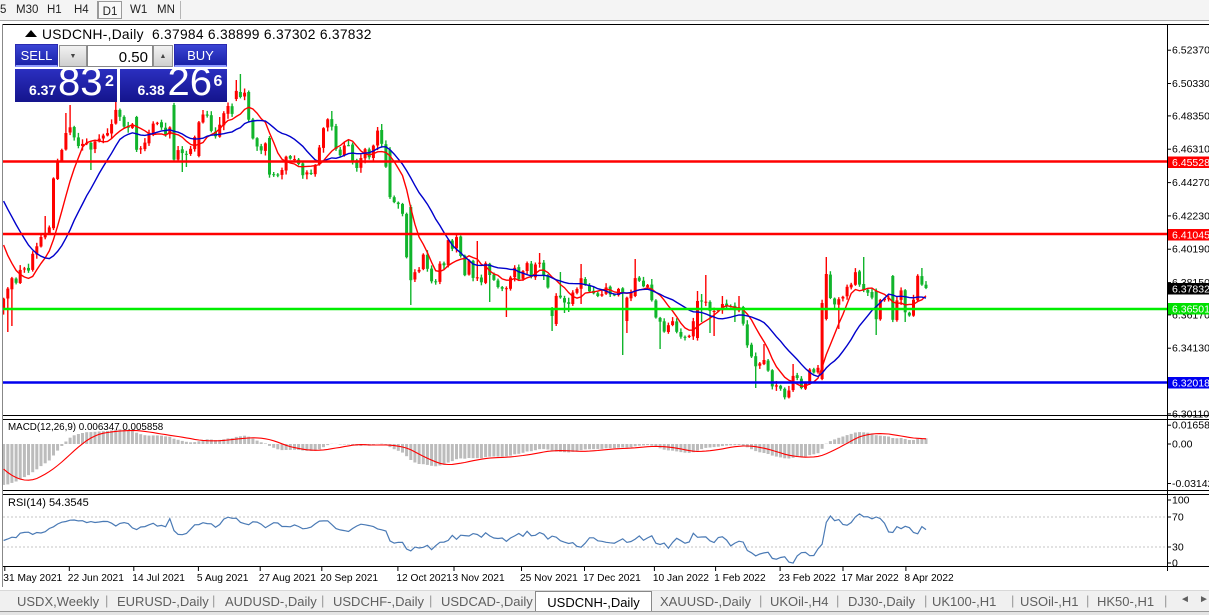  Describe the element at coordinates (1190, 426) in the screenshot. I see `svg-text: 0.016586` at that location.